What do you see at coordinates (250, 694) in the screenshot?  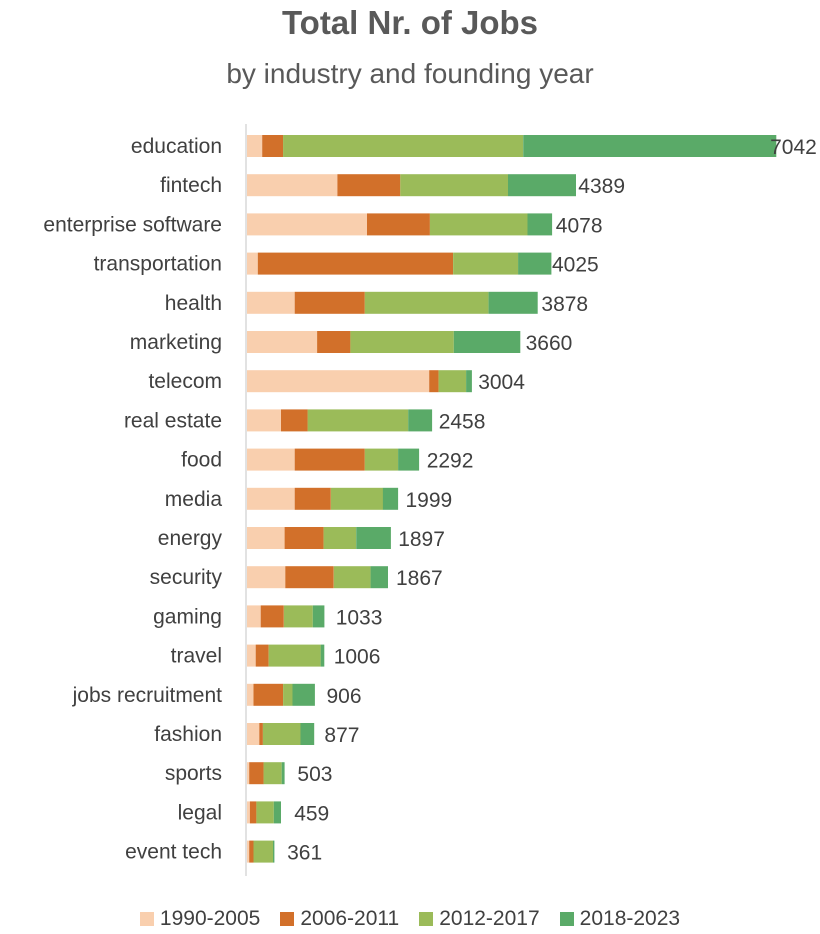 I see `bar-jobs-recruitment-1990-2005` at bounding box center [250, 694].